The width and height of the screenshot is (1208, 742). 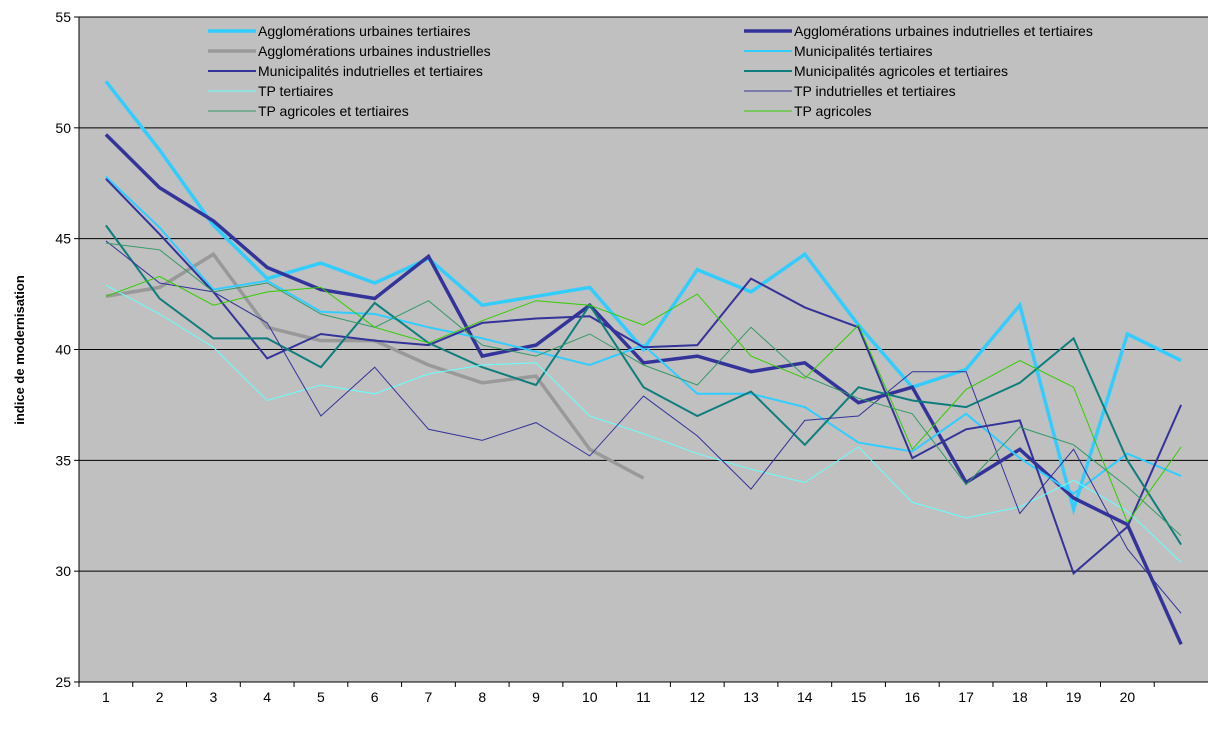 What do you see at coordinates (536, 697) in the screenshot?
I see `x-tick-label: 9` at bounding box center [536, 697].